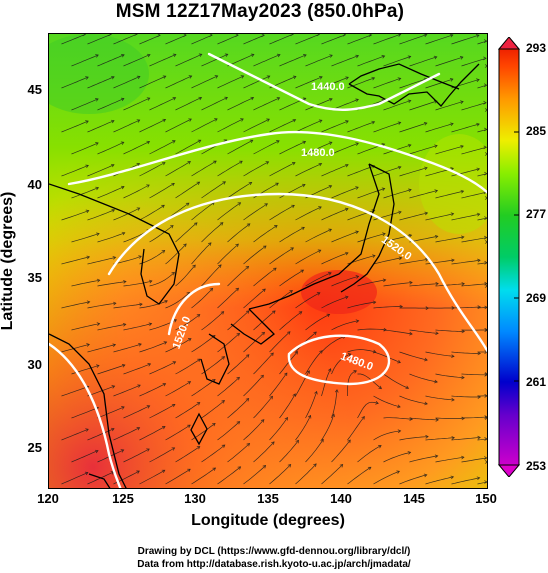 Image resolution: width=548 pixels, height=573 pixels. I want to click on colorbar-tick-293: 293, so click(536, 48).